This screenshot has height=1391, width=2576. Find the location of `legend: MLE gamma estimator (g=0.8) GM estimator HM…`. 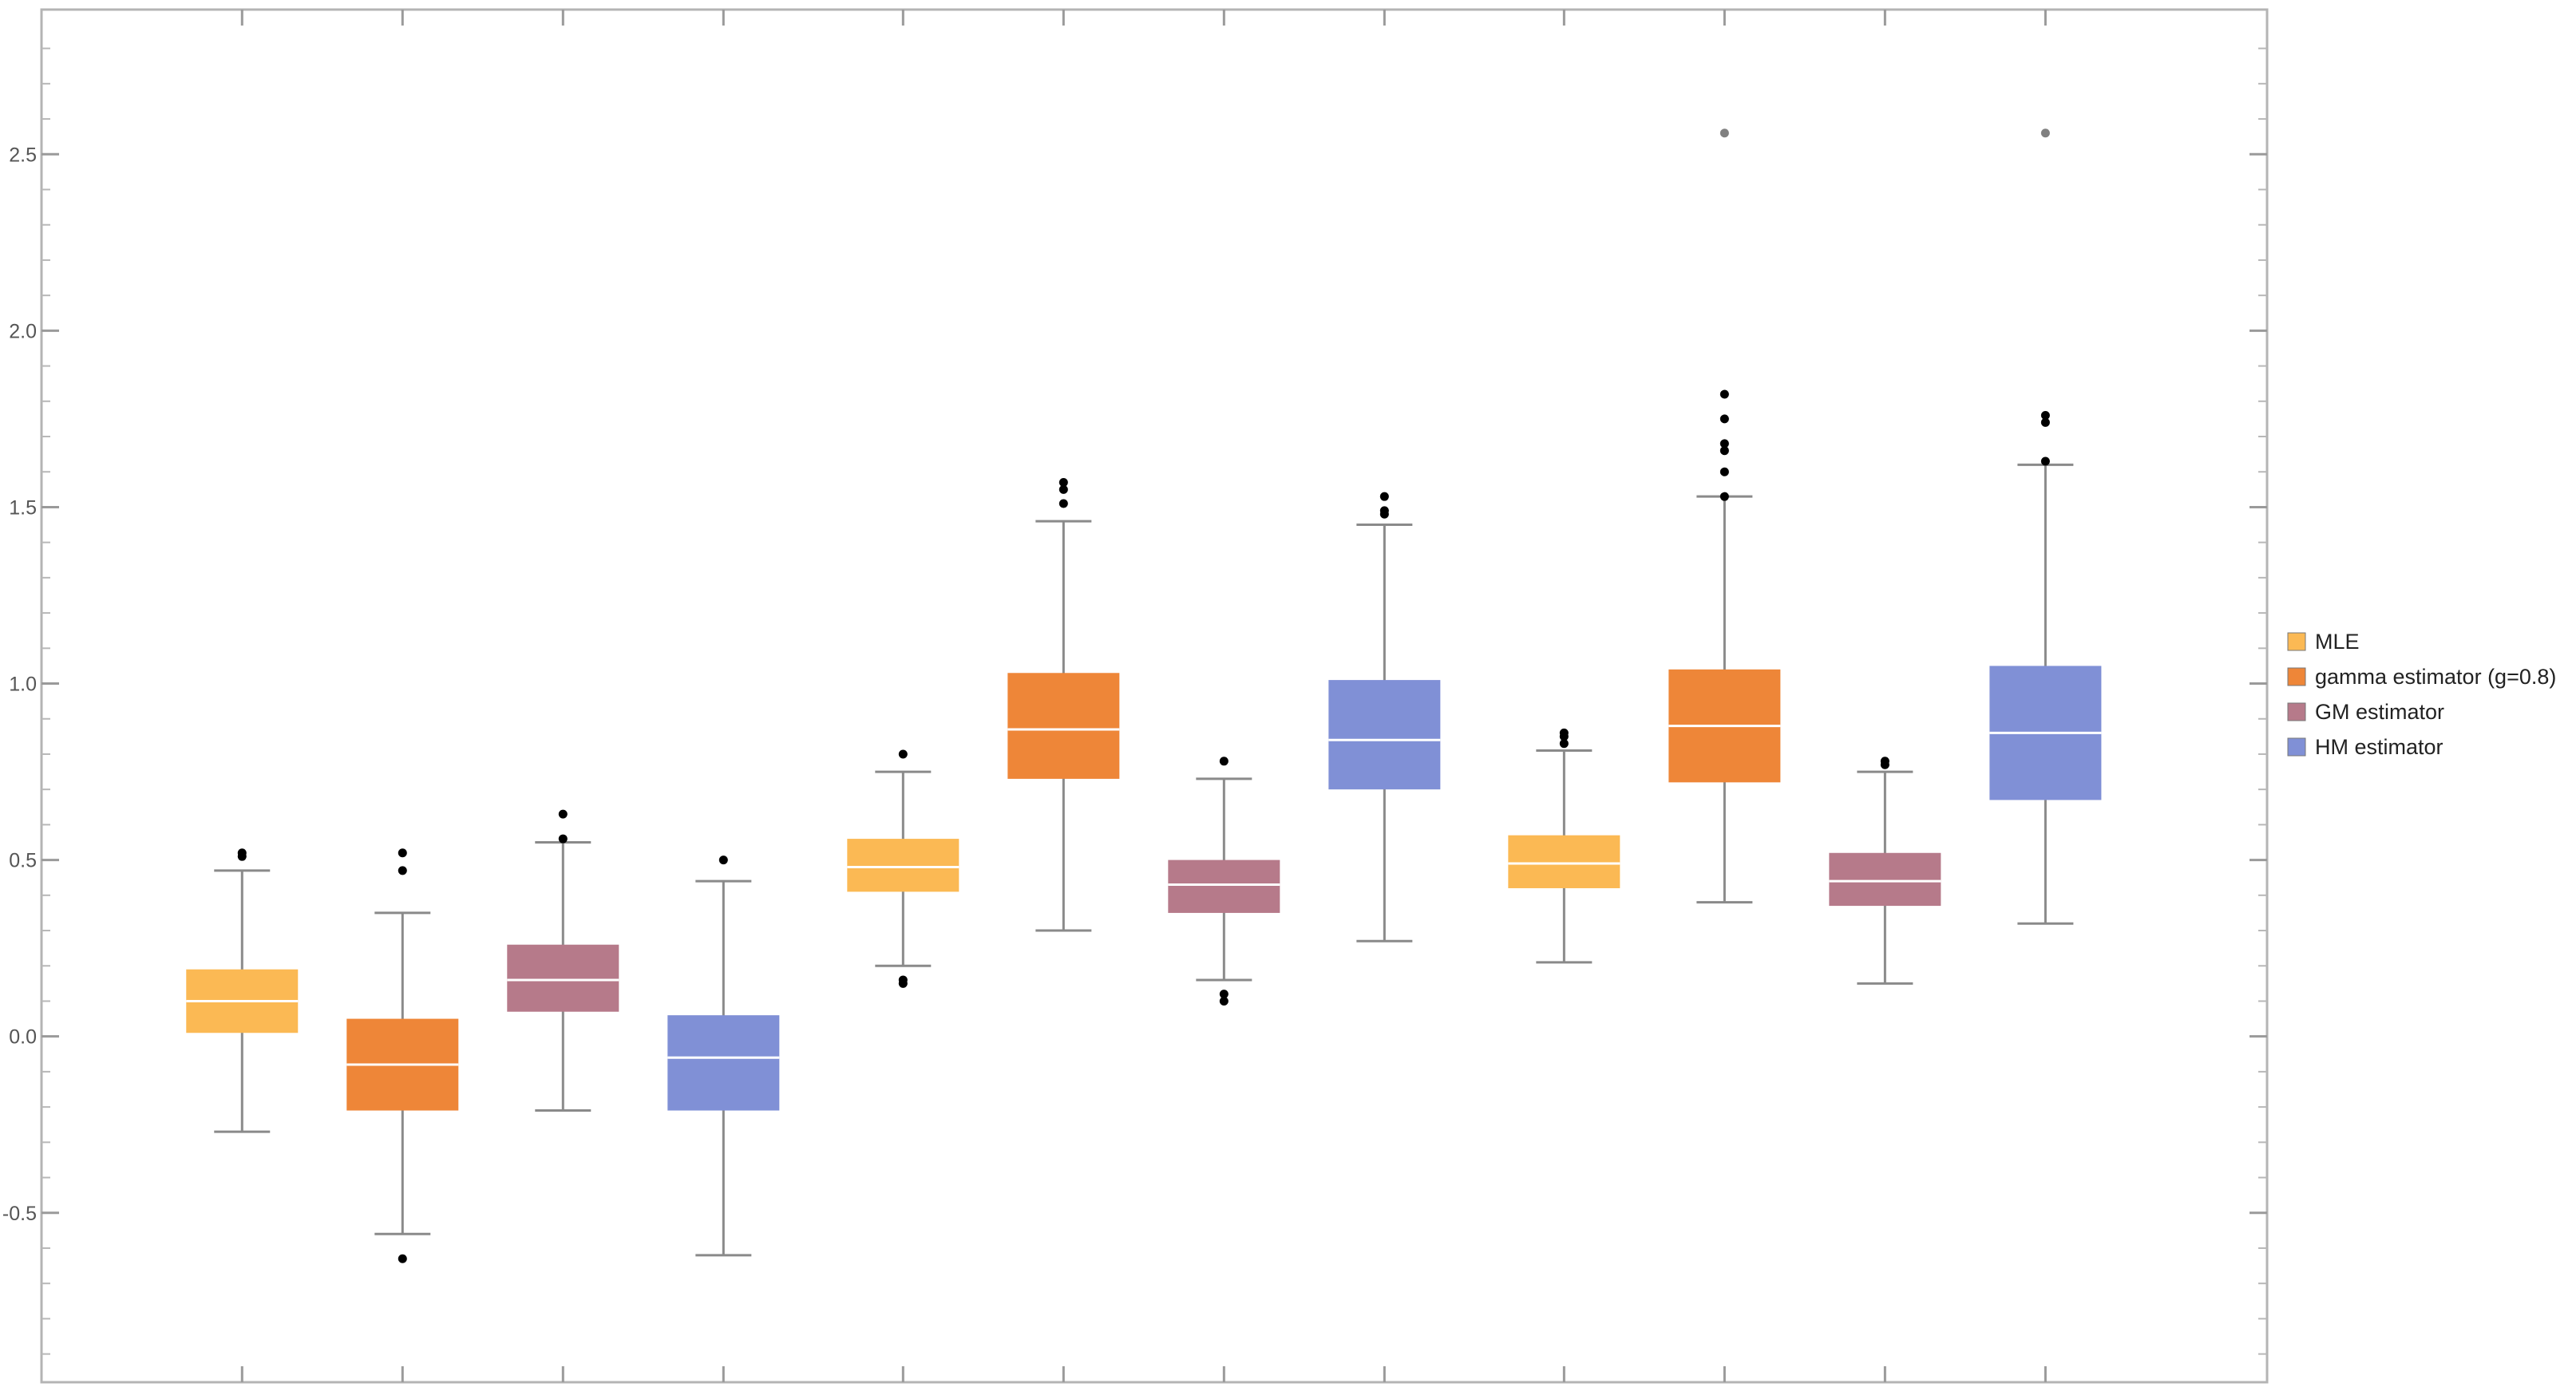

legend: MLE gamma estimator (g=0.8) GM estimator HM… is located at coordinates (2422, 694).